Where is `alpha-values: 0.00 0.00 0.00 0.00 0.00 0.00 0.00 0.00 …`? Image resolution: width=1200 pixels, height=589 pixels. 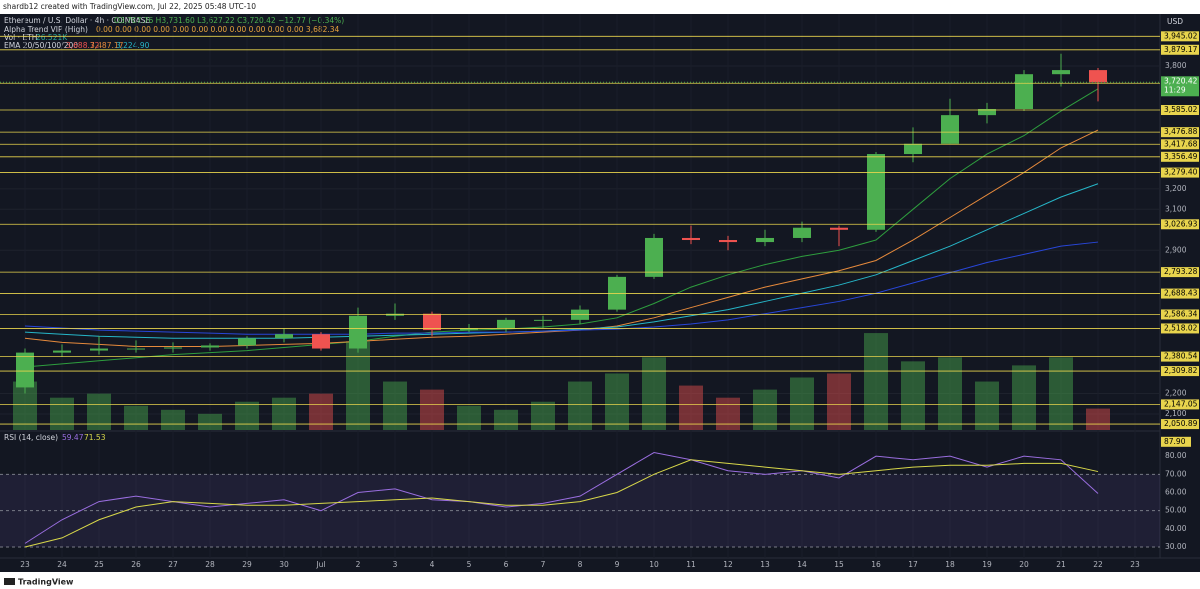
alpha-values: 0.00 0.00 0.00 0.00 0.00 0.00 0.00 0.00 … is located at coordinates (218, 29).